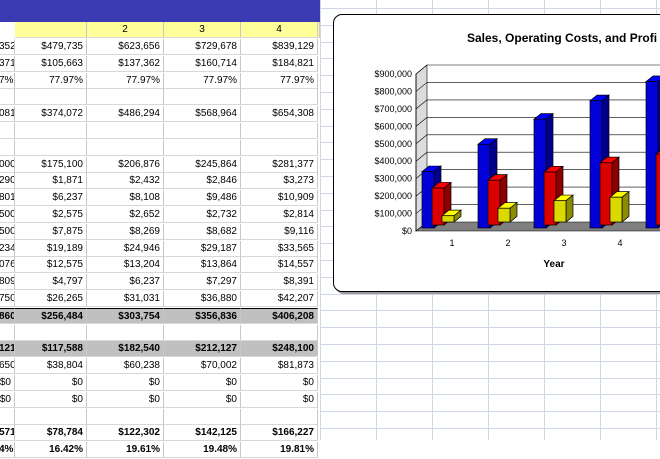 The height and width of the screenshot is (459, 660). What do you see at coordinates (7, 433) in the screenshot?
I see `table-cell: 571` at bounding box center [7, 433].